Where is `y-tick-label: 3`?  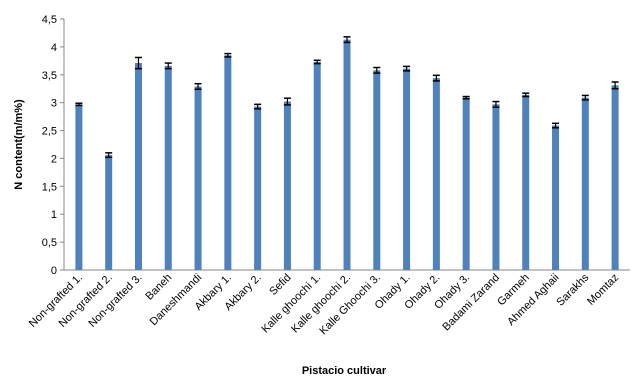
y-tick-label: 3 is located at coordinates (54, 104).